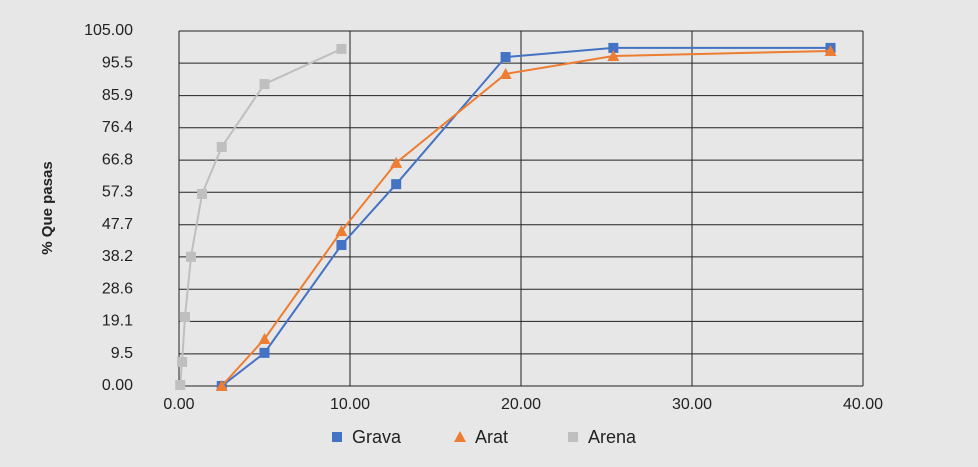 The width and height of the screenshot is (978, 467). What do you see at coordinates (47, 207) in the screenshot?
I see `y-axis-label: % Que pasas` at bounding box center [47, 207].